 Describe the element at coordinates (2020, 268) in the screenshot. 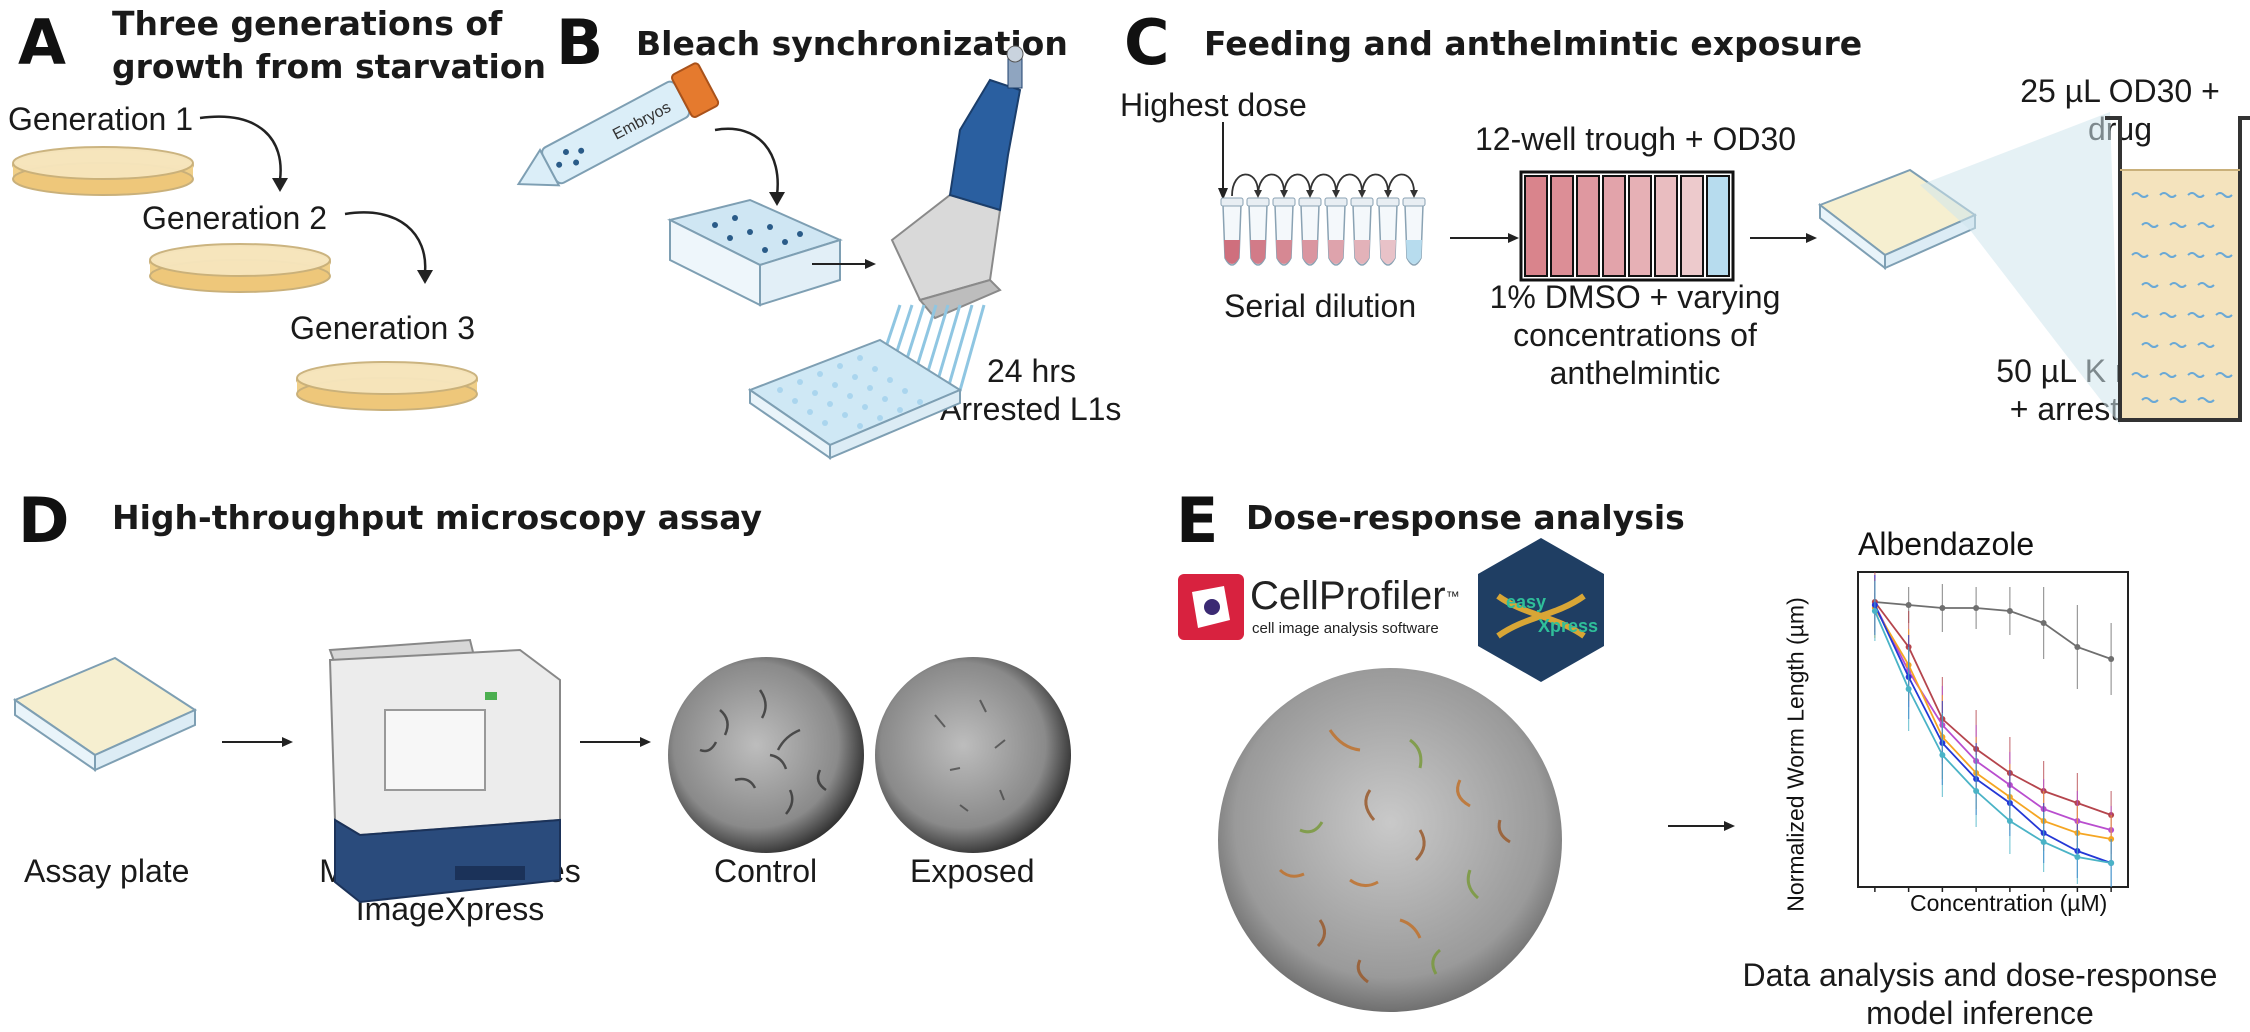

I see `zoom-cone` at that location.